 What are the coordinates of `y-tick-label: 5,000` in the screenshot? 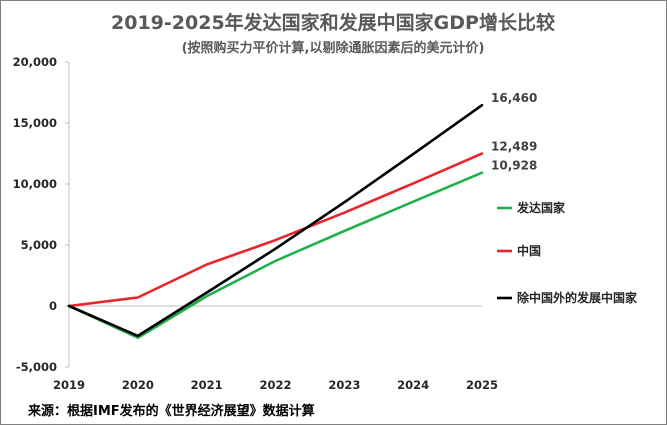 It's located at (39, 245).